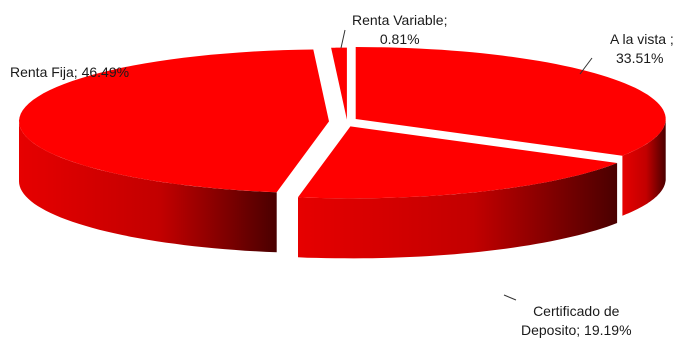 Image resolution: width=683 pixels, height=344 pixels. What do you see at coordinates (644, 167) in the screenshot?
I see `slice-side-a-la-vista` at bounding box center [644, 167].